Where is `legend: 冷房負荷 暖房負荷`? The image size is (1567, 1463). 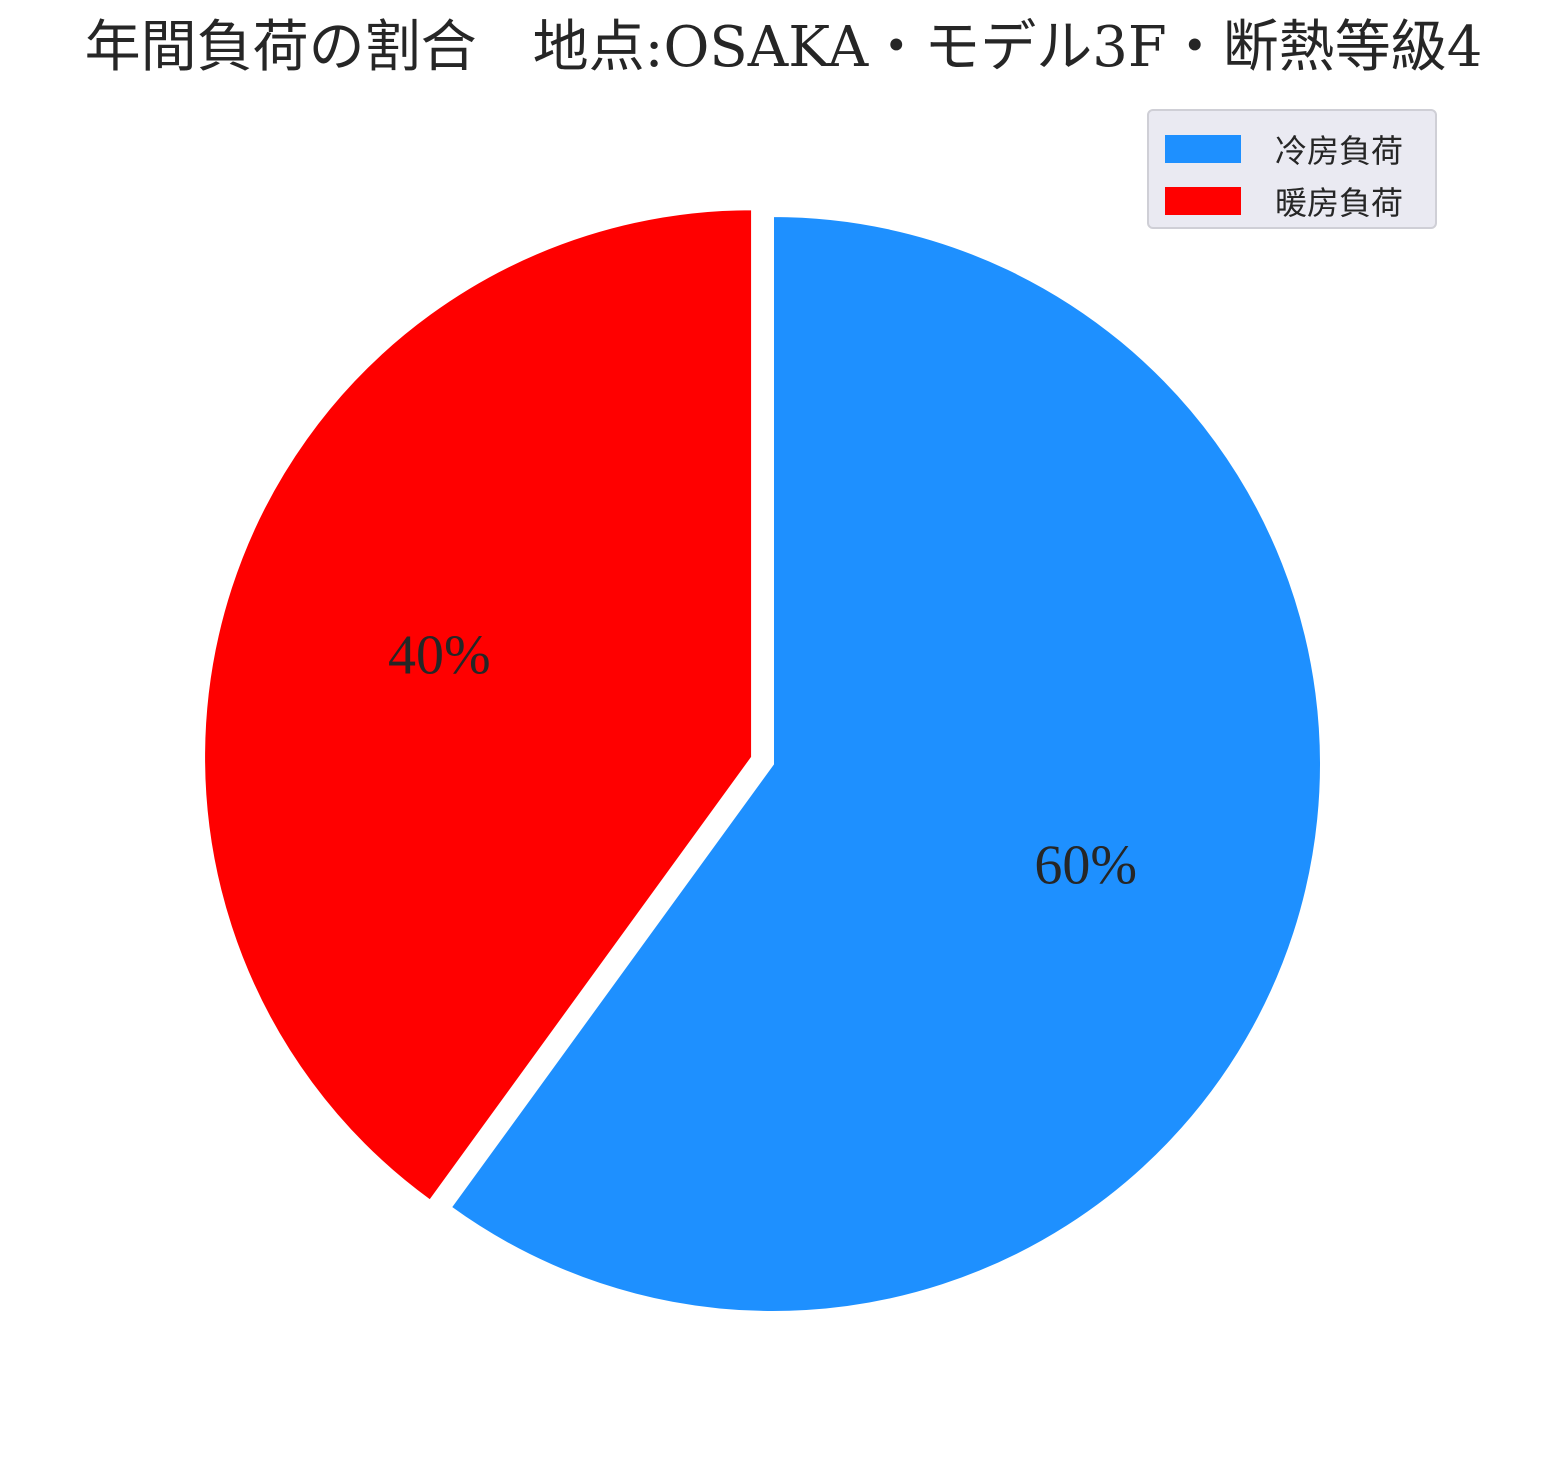 legend: 冷房負荷 暖房負荷 is located at coordinates (1292, 169).